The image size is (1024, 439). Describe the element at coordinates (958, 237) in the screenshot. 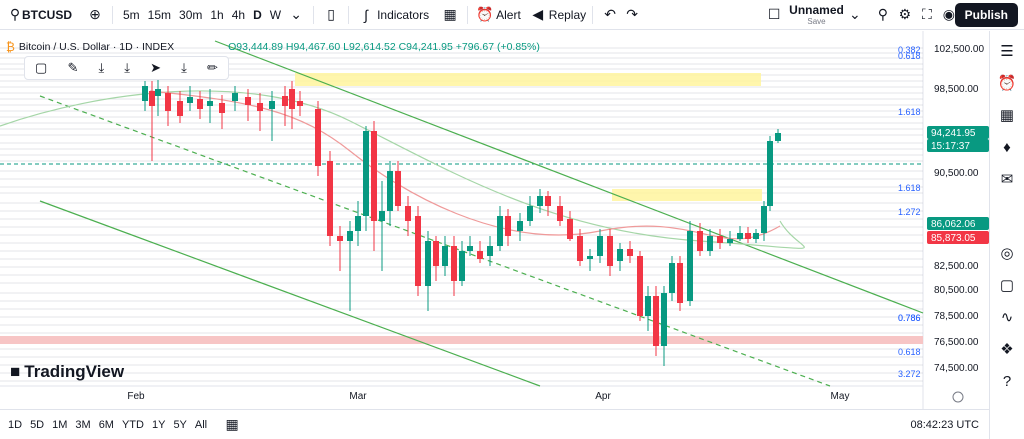

I see `price-tag-3-bg` at that location.